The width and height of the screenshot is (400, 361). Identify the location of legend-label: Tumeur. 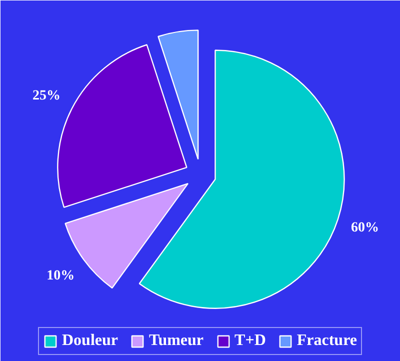
(176, 341).